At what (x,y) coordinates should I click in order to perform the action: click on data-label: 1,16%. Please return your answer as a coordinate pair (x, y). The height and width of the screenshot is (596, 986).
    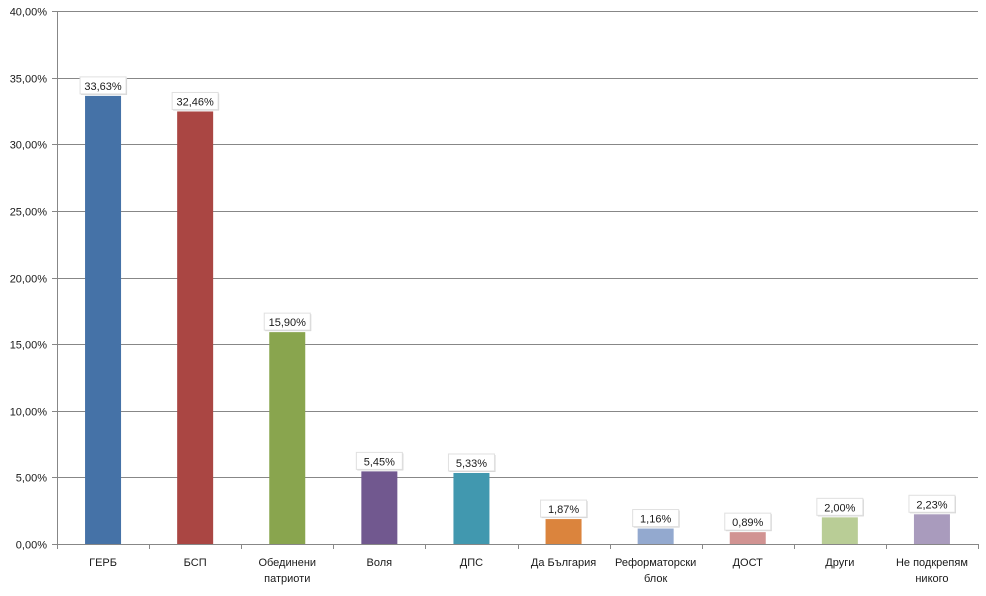
    Looking at the image, I should click on (656, 518).